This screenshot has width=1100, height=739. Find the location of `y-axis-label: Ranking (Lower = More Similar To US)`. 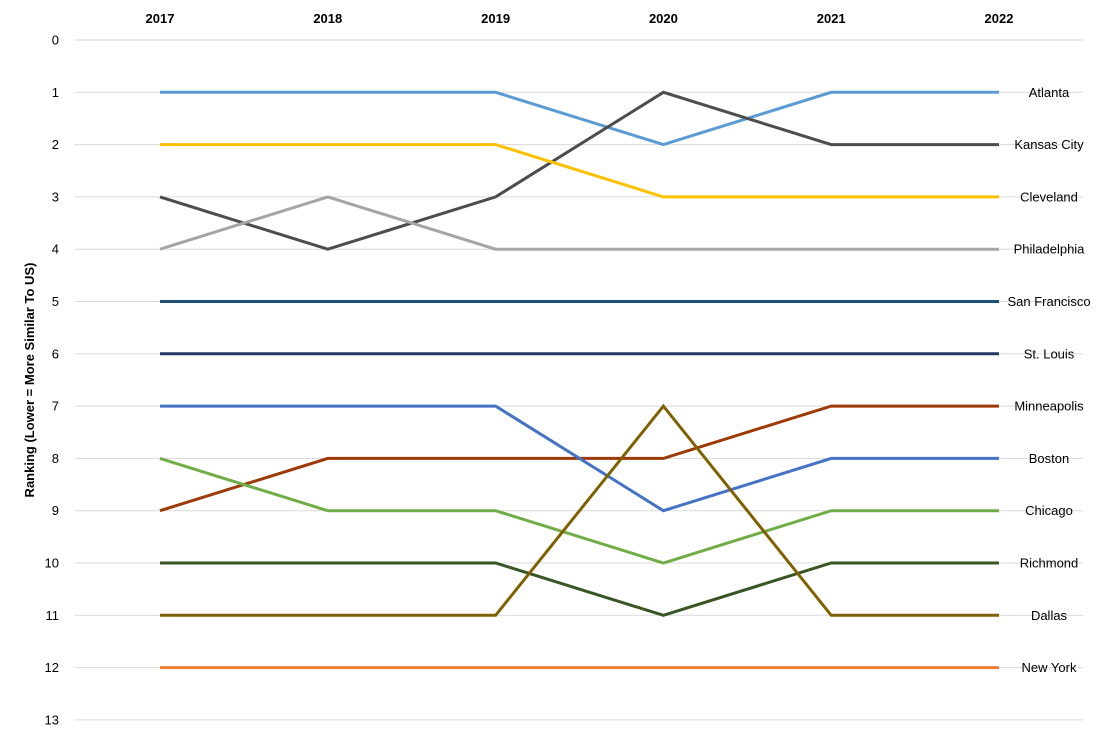

y-axis-label: Ranking (Lower = More Similar To US) is located at coordinates (29, 380).